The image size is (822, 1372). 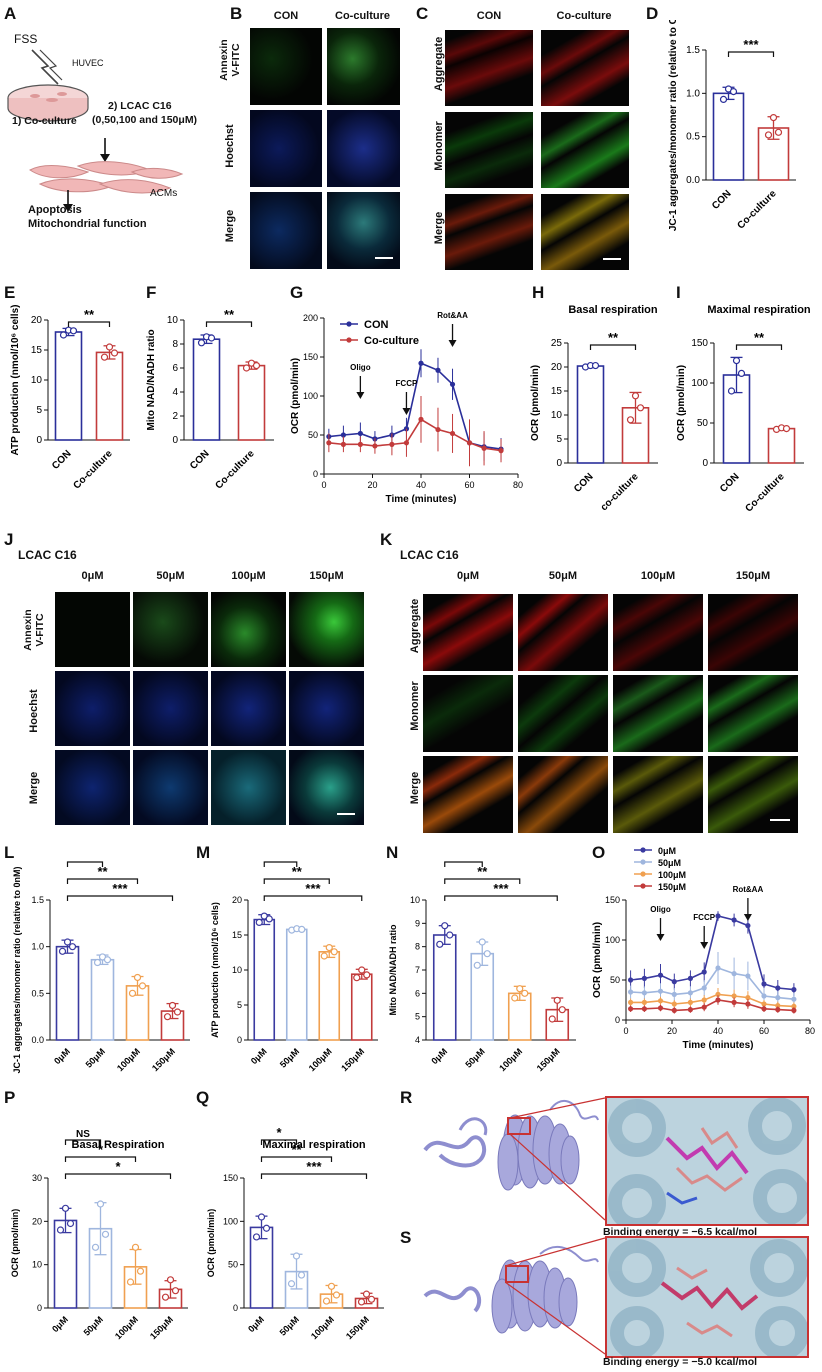 I want to click on panel-letter-m: M, so click(x=203, y=852).